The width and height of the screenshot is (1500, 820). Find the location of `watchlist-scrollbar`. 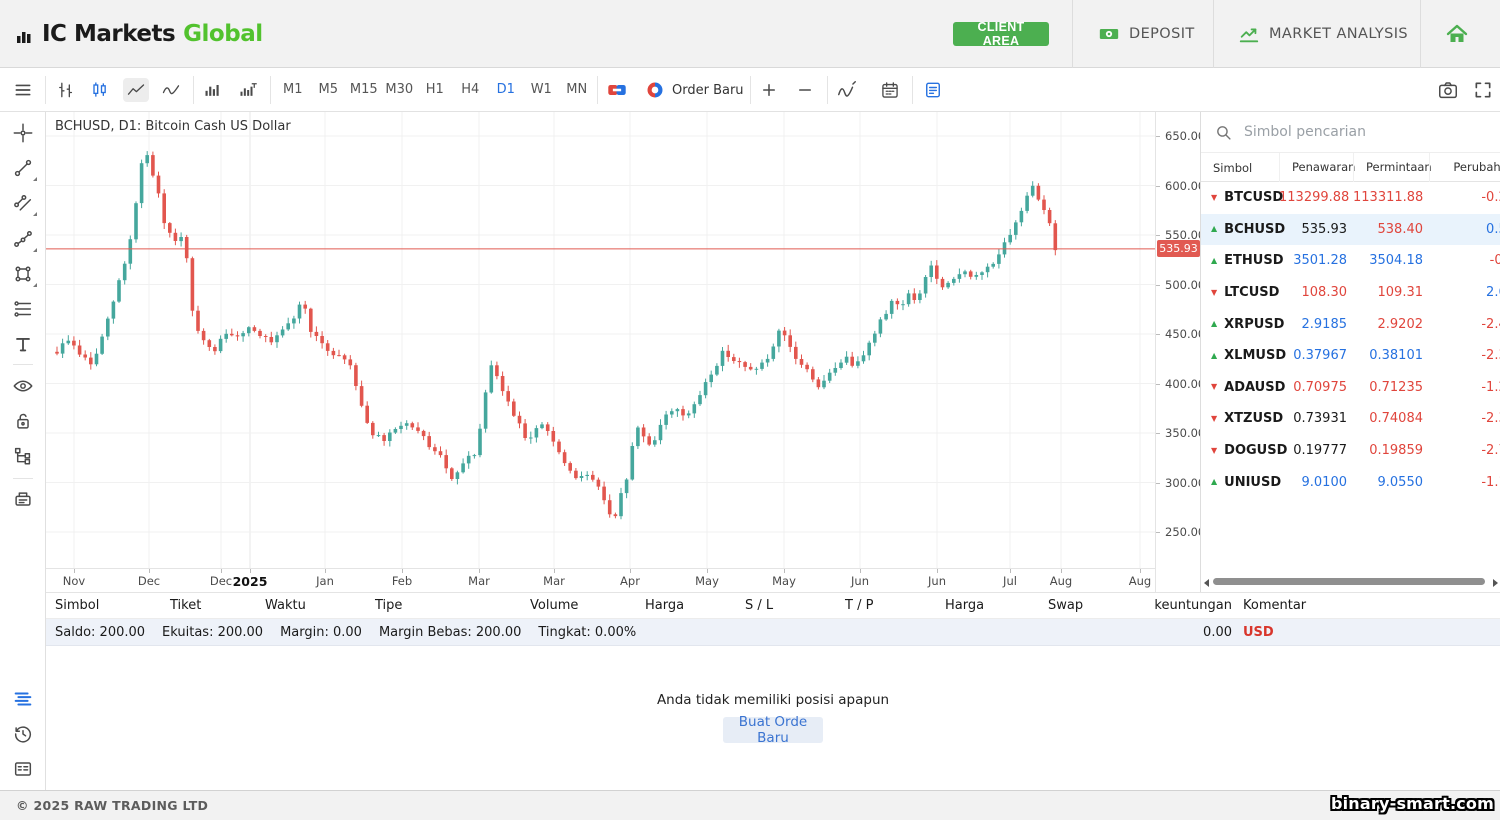

watchlist-scrollbar is located at coordinates (1350, 582).